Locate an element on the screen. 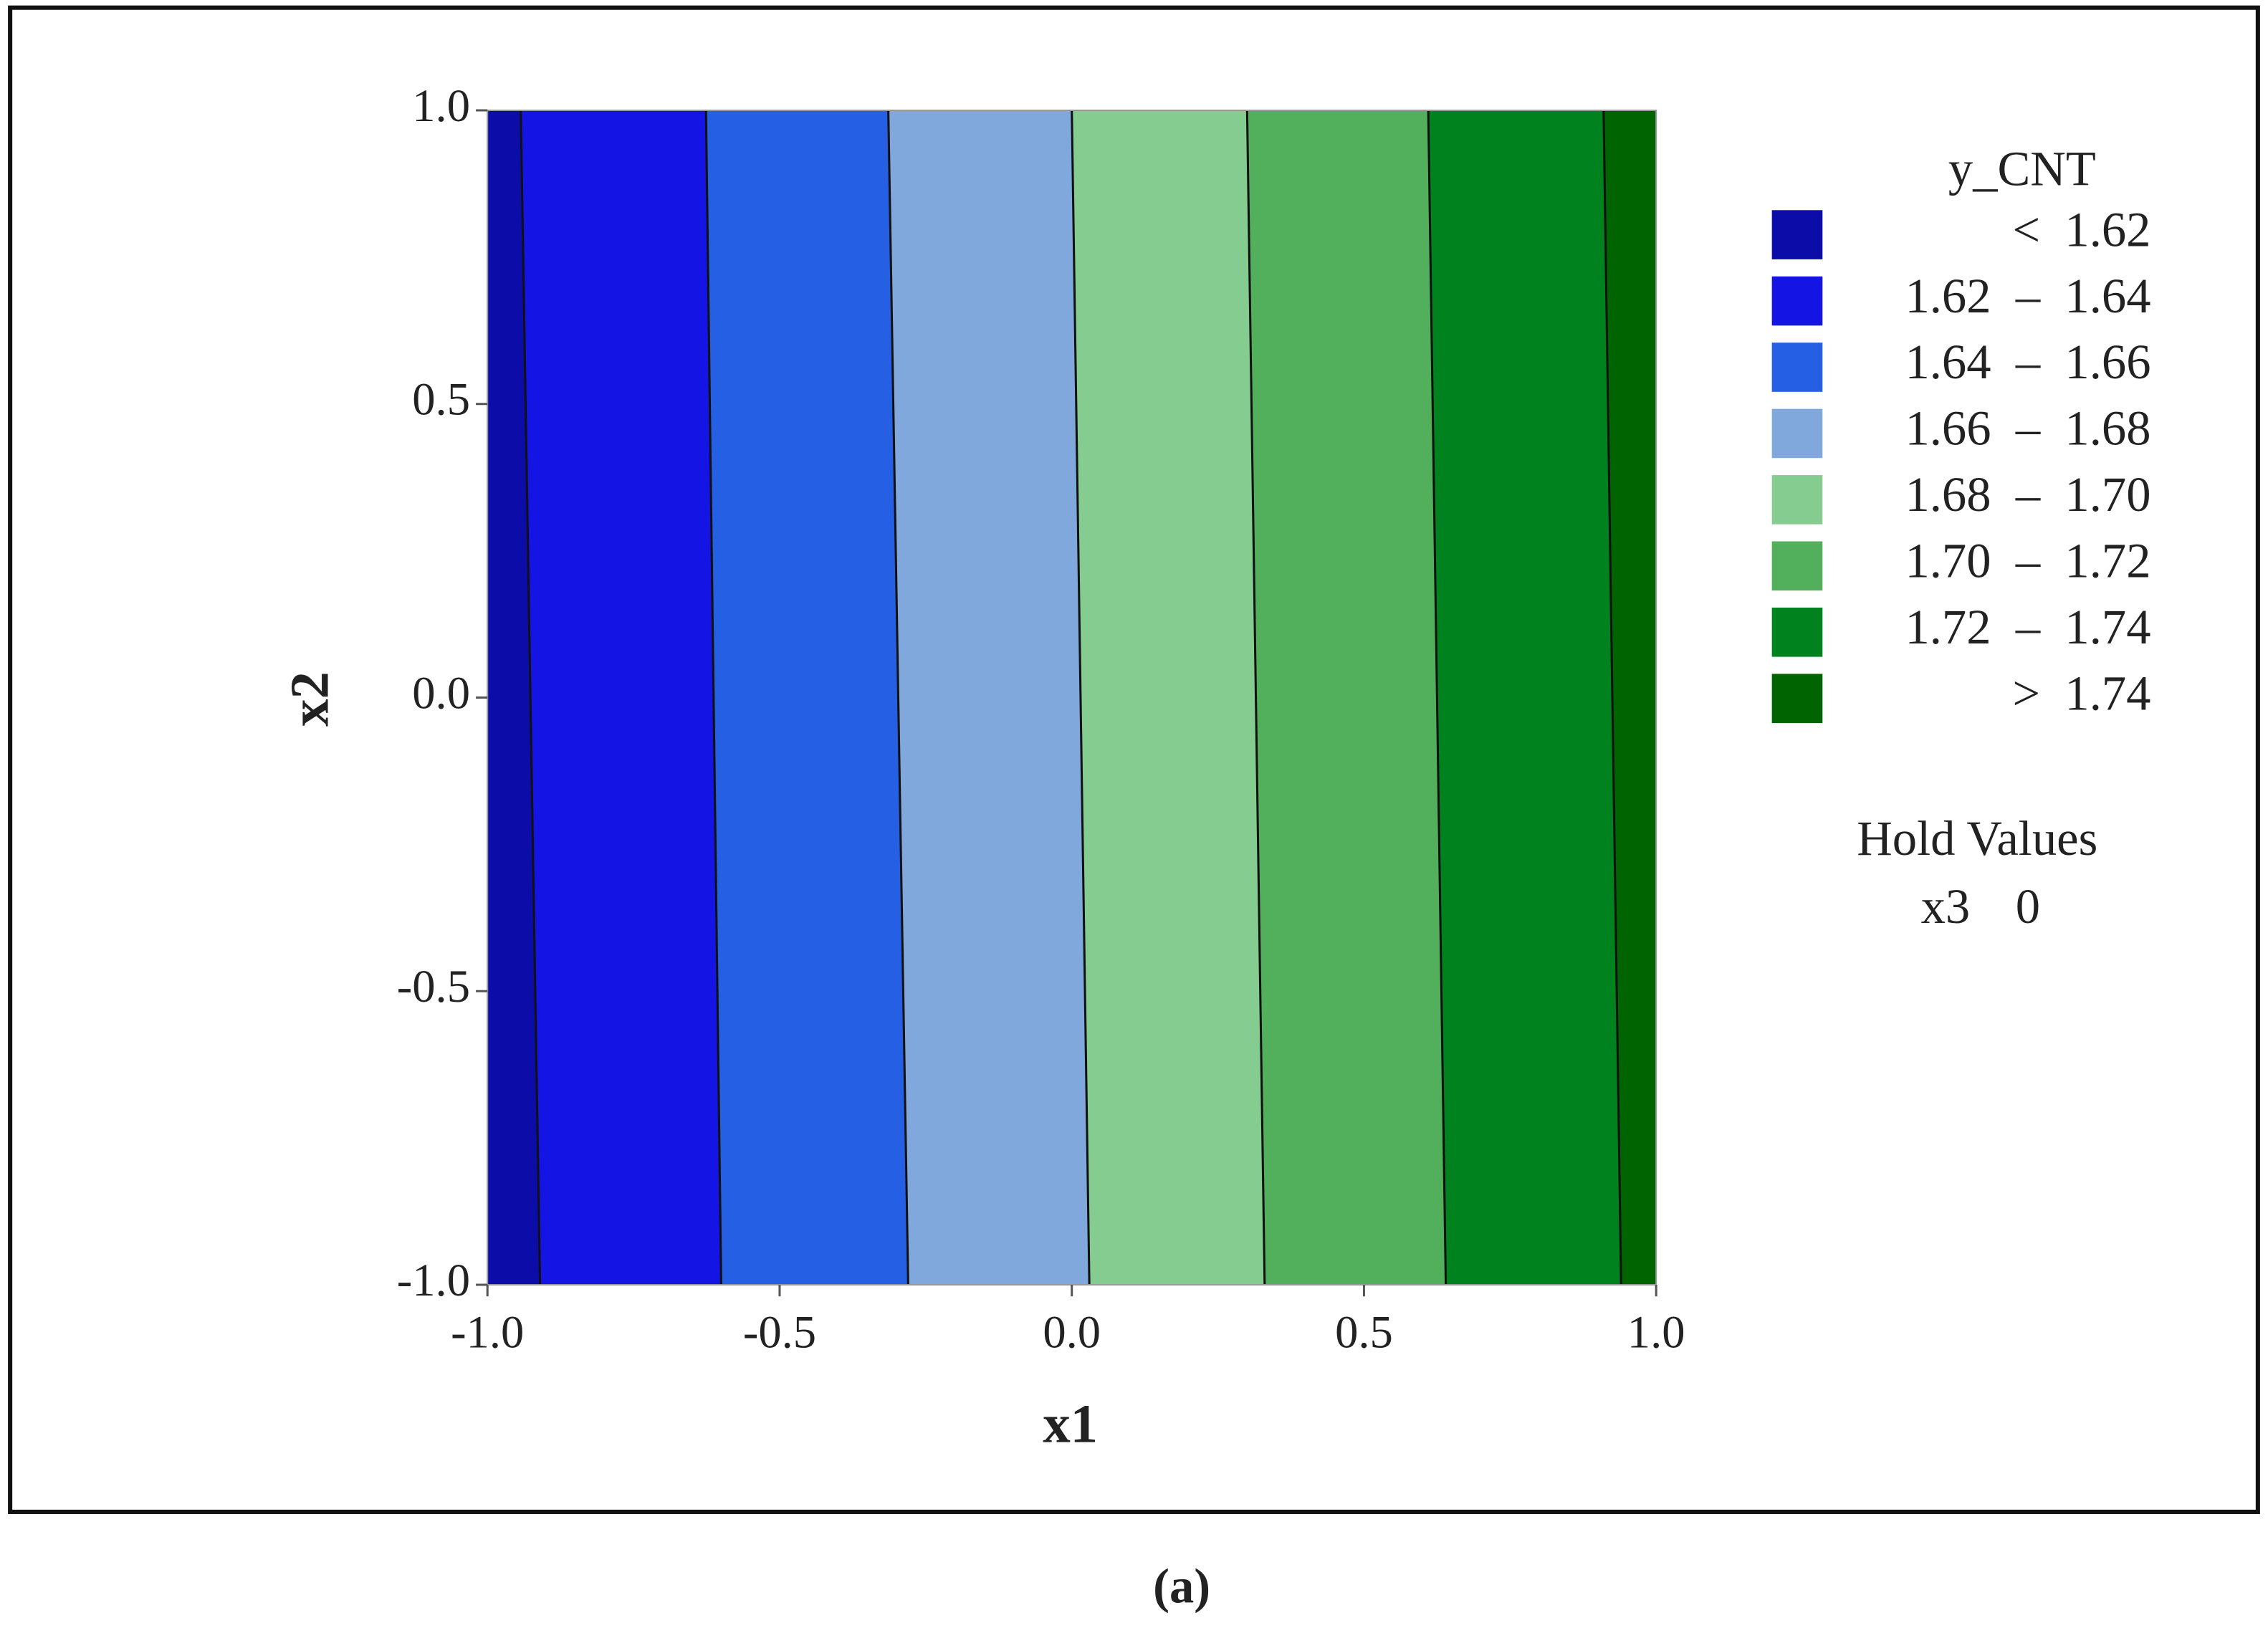  x-tick-label: 0.0 is located at coordinates (1072, 1332).